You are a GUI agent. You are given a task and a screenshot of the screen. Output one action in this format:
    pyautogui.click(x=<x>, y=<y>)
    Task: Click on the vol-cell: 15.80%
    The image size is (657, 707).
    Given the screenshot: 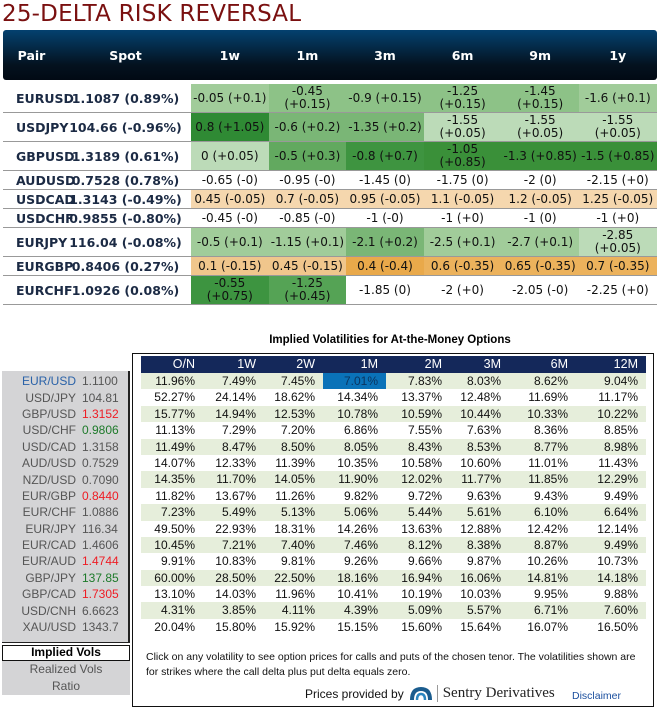 What is the action you would take?
    pyautogui.click(x=235, y=626)
    